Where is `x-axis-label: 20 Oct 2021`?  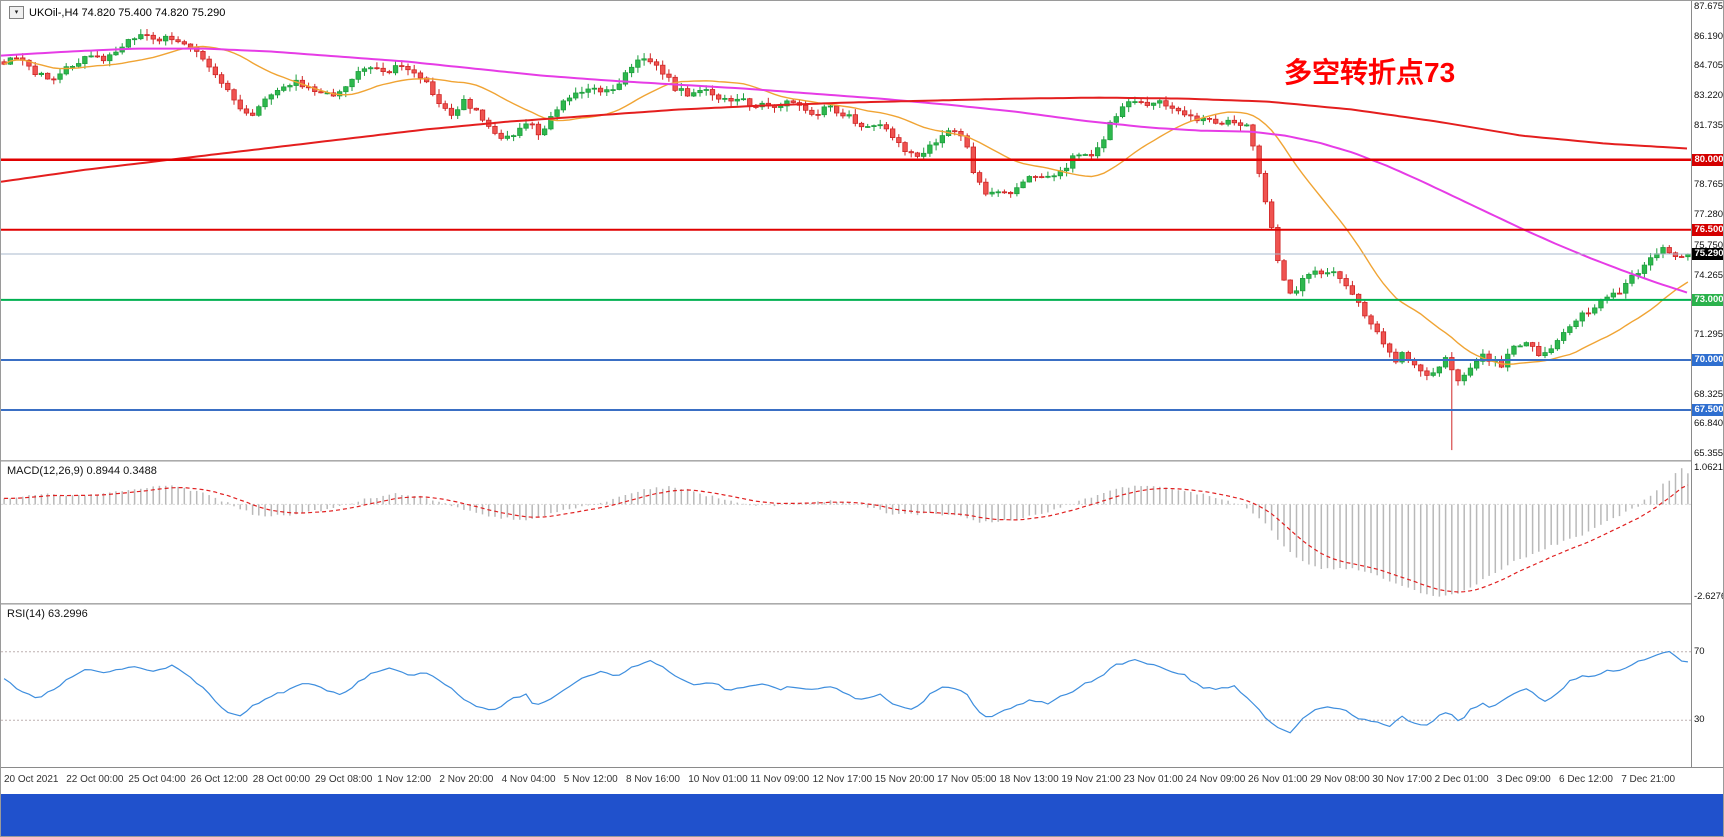
x-axis-label: 20 Oct 2021 is located at coordinates (31, 779).